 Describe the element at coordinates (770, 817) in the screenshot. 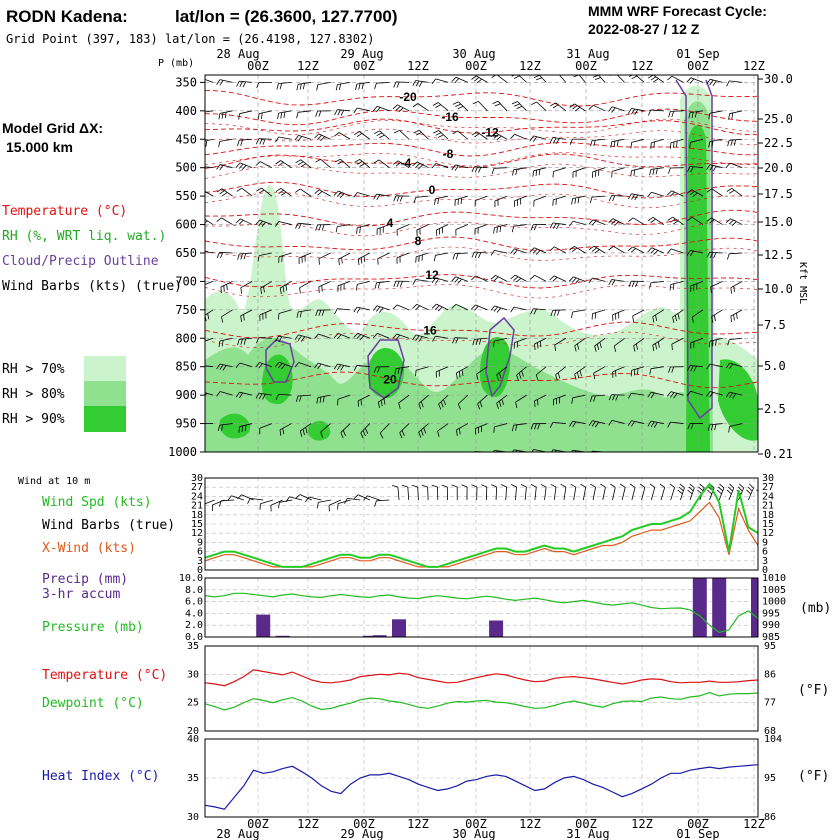

I see `heat-f-tick-label: 86` at that location.